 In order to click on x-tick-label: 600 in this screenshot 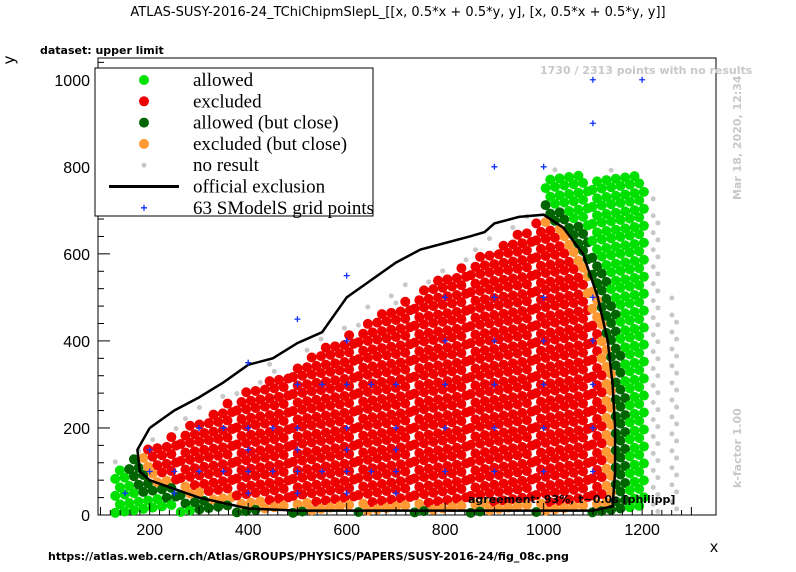, I will do `click(346, 530)`.